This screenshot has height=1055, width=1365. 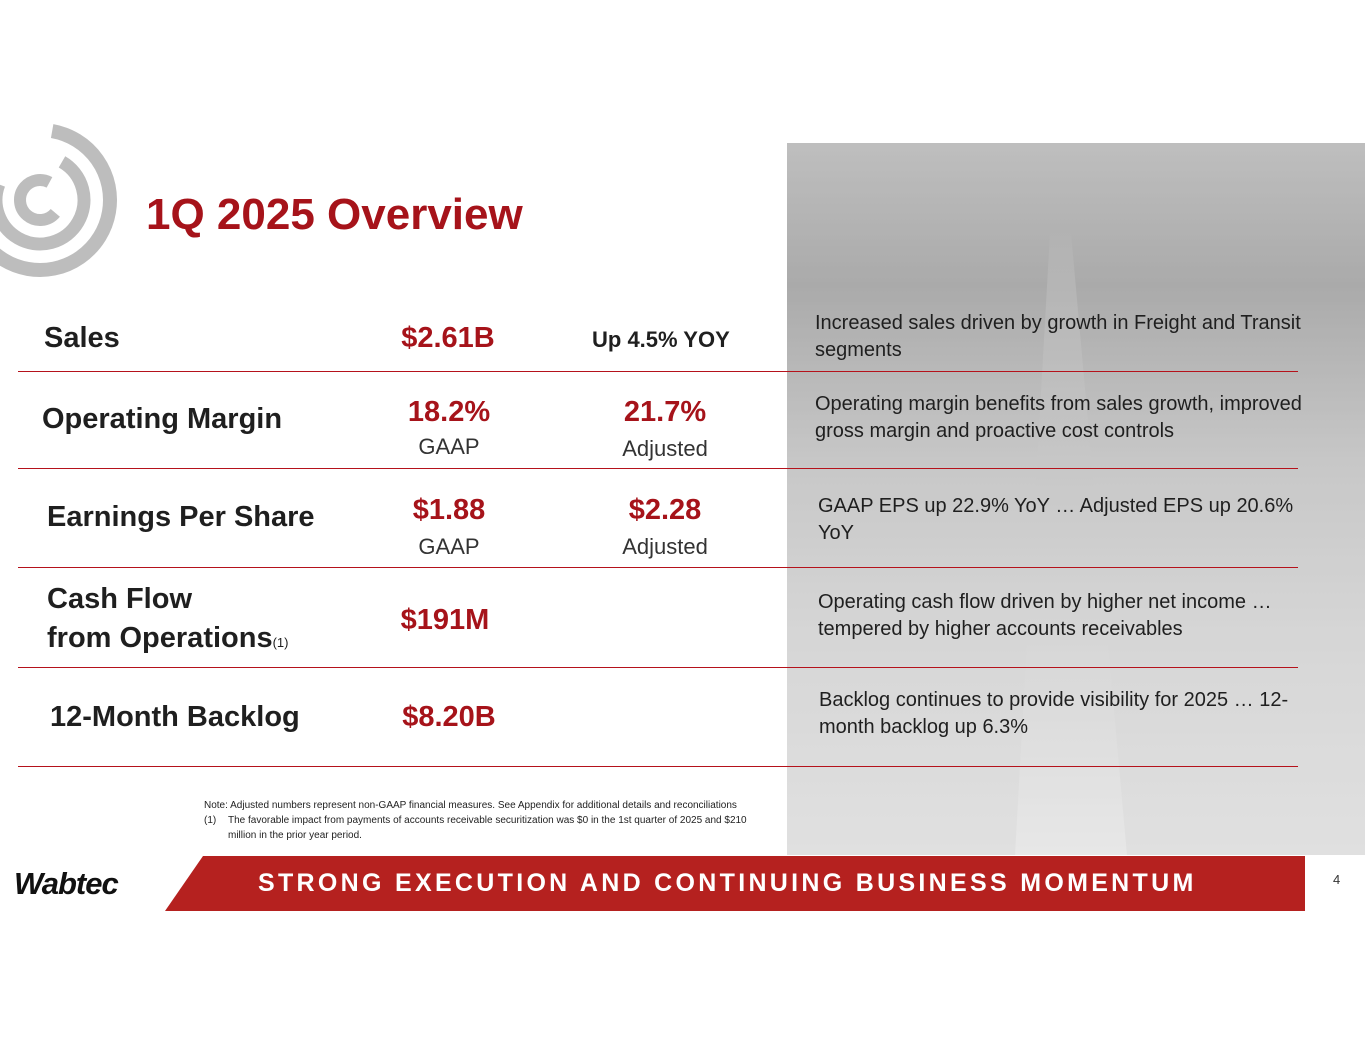 I want to click on operating-margin-label: Operating Margin, so click(x=162, y=419).